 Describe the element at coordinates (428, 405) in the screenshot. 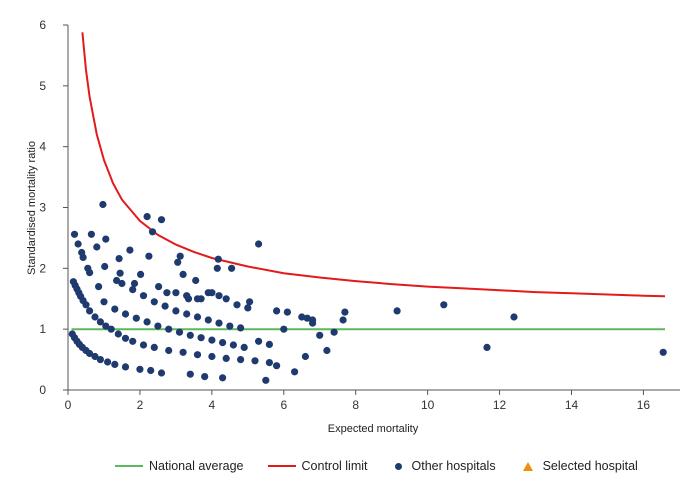

I see `x-tick-label: 10` at that location.